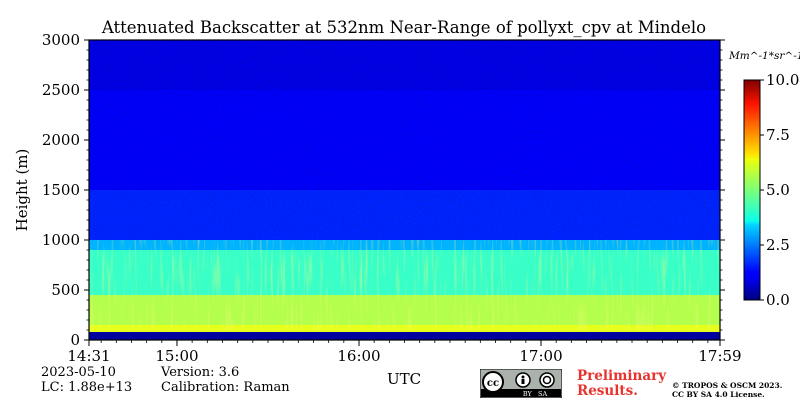 This screenshot has height=400, width=800. Describe the element at coordinates (61, 240) in the screenshot. I see `y-tick-label: 1000` at that location.